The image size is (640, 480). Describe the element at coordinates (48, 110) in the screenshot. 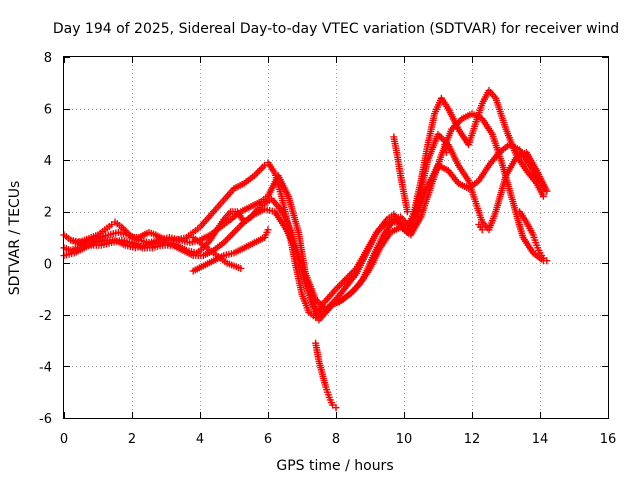

I see `y-tick-label: 6` at that location.